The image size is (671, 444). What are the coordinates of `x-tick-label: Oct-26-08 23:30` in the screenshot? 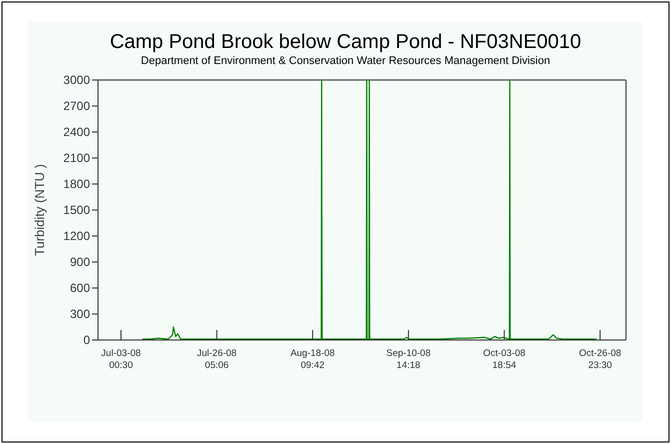 It's located at (600, 359).